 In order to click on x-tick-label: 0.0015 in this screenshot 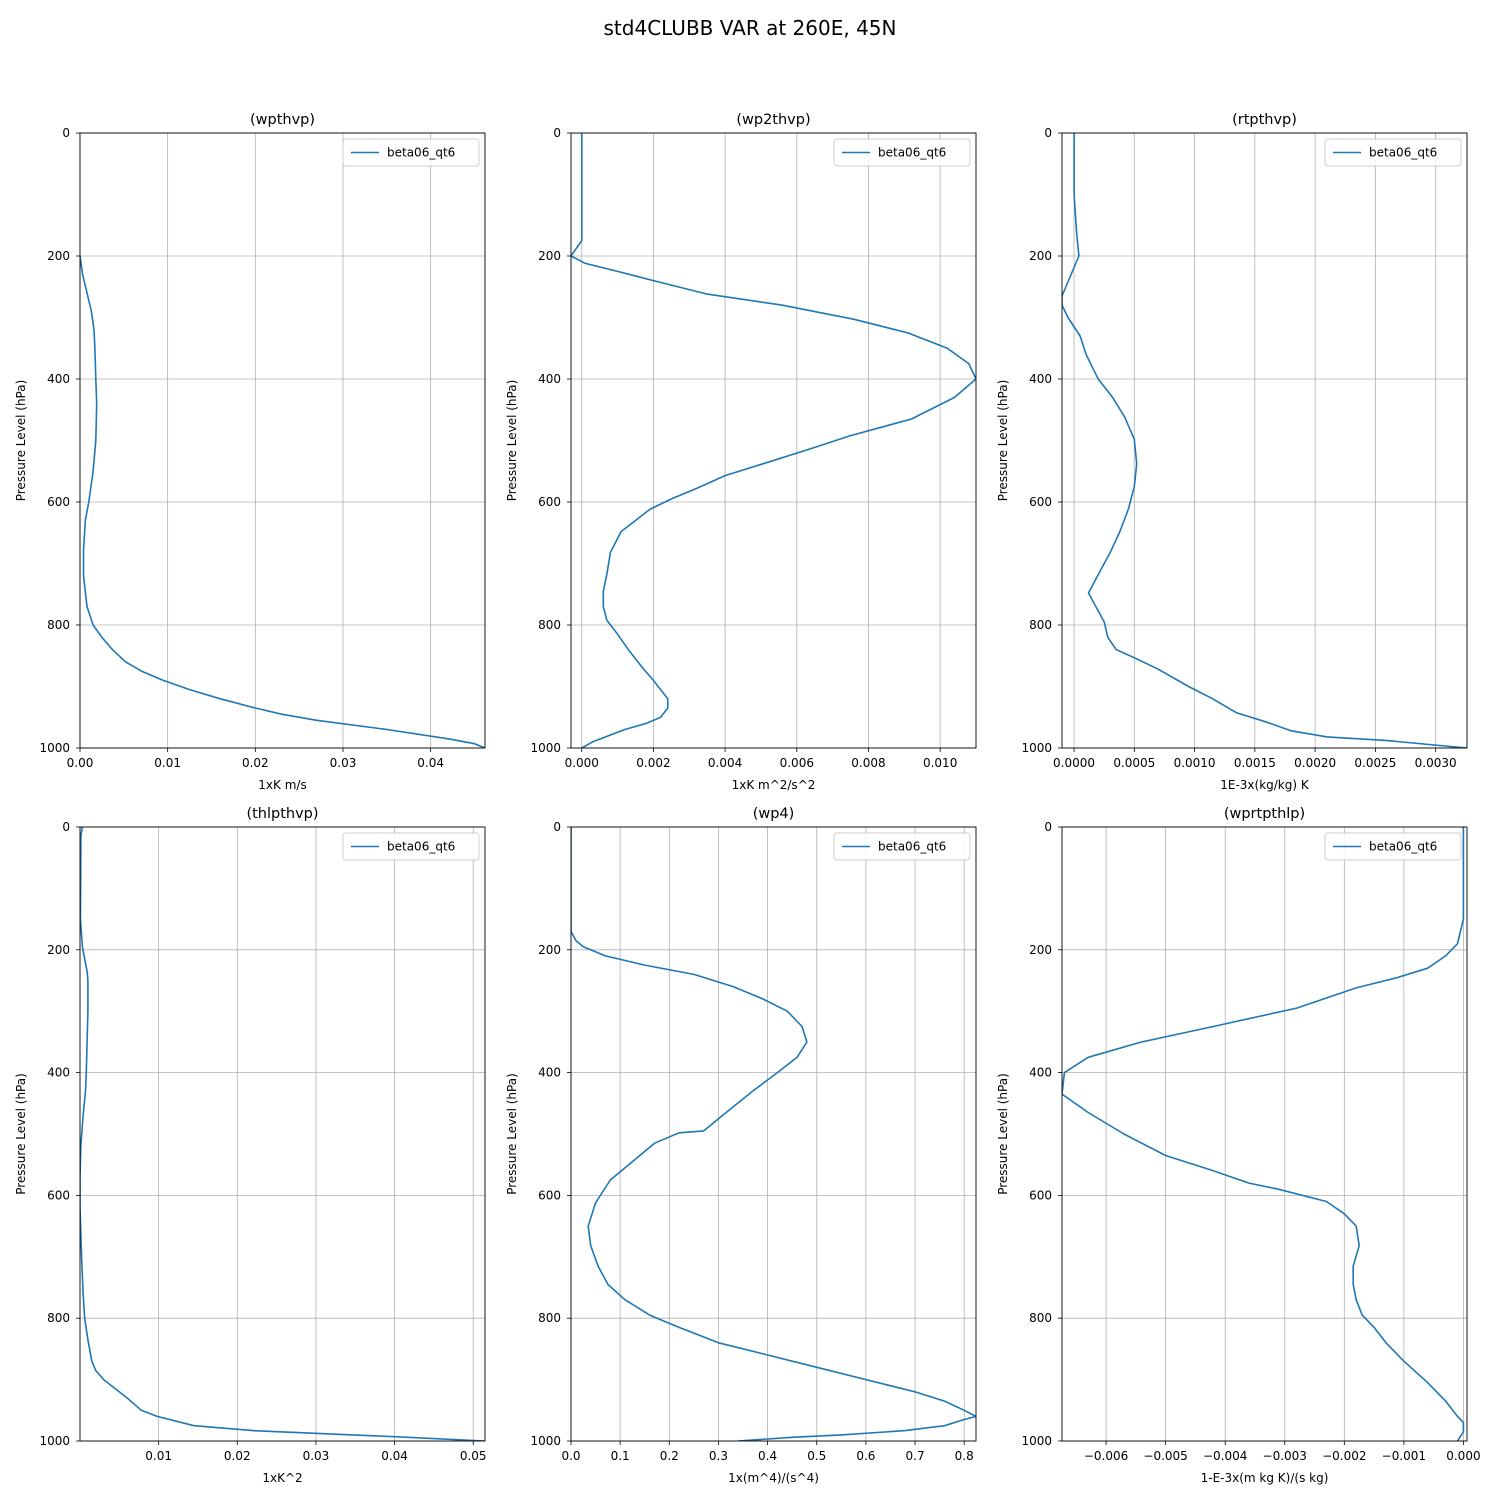, I will do `click(1255, 763)`.